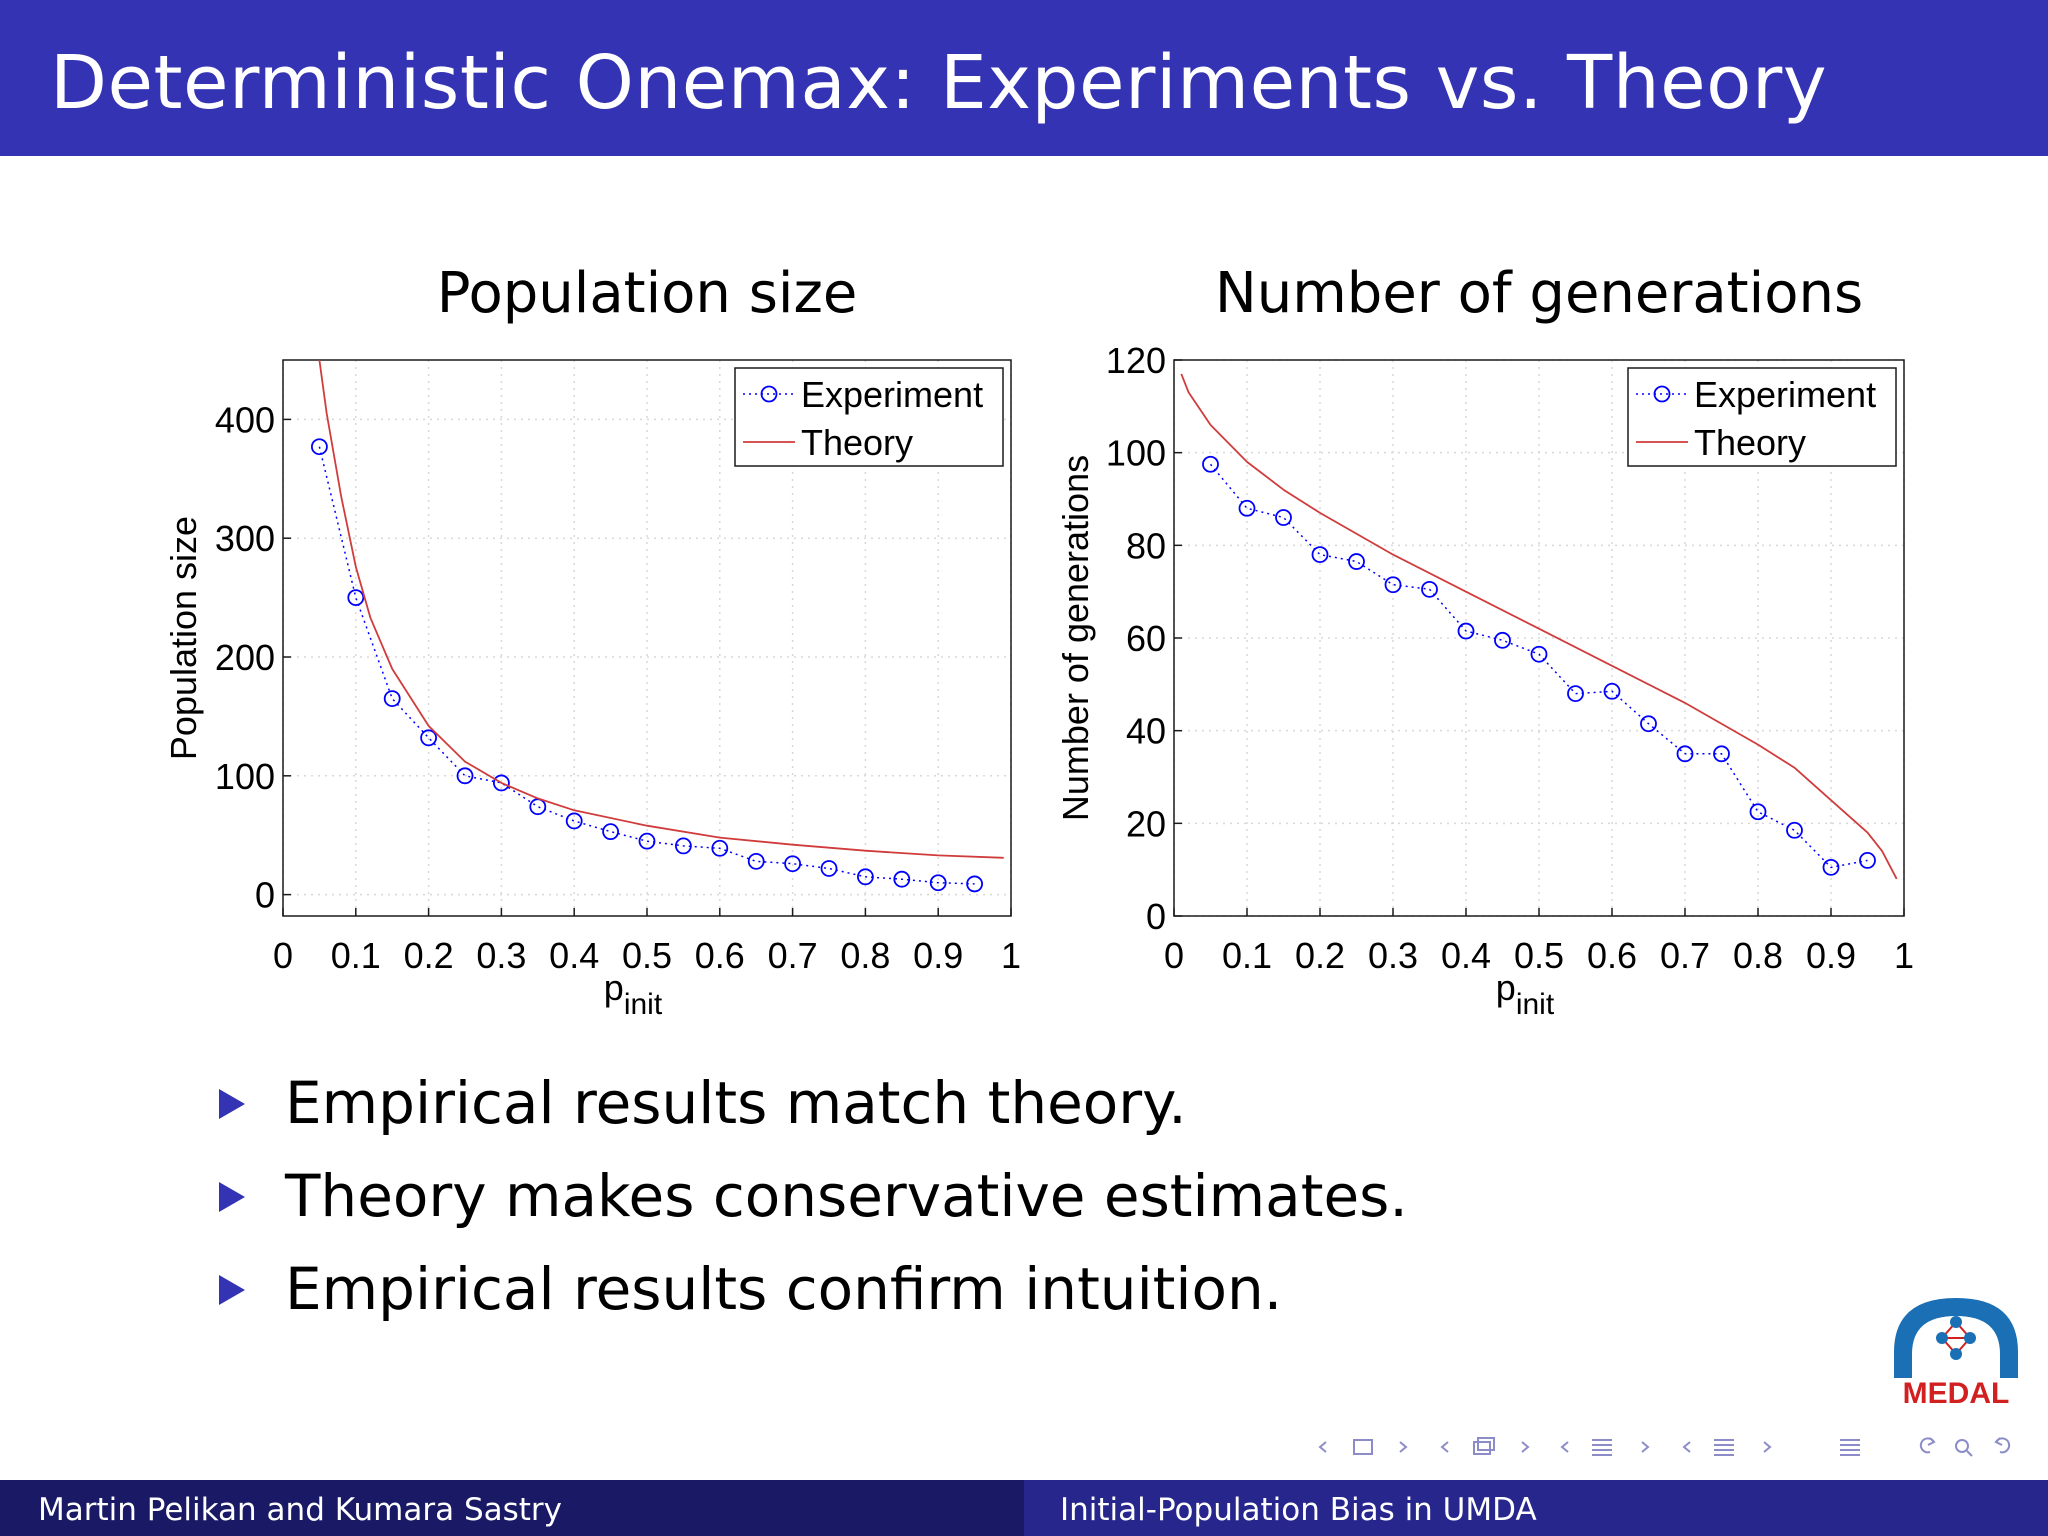 The width and height of the screenshot is (2048, 1536). What do you see at coordinates (1850, 1447) in the screenshot?
I see `nav-toc-icon` at bounding box center [1850, 1447].